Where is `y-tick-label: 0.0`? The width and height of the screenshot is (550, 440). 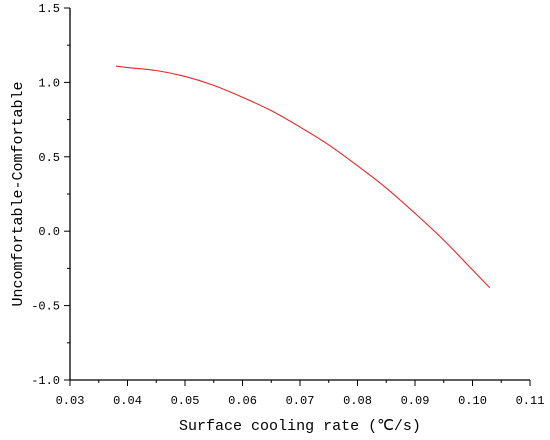
y-tick-label: 0.0 is located at coordinates (49, 232).